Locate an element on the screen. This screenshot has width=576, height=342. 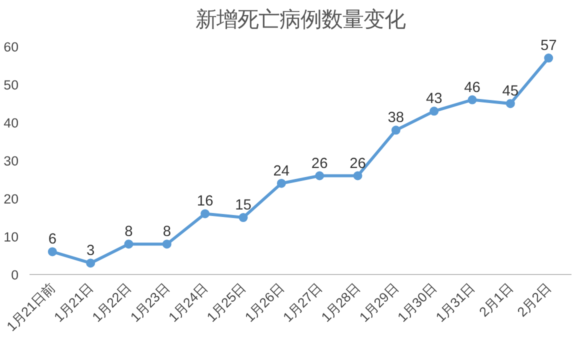
y-tick-label: 0 is located at coordinates (15, 275).